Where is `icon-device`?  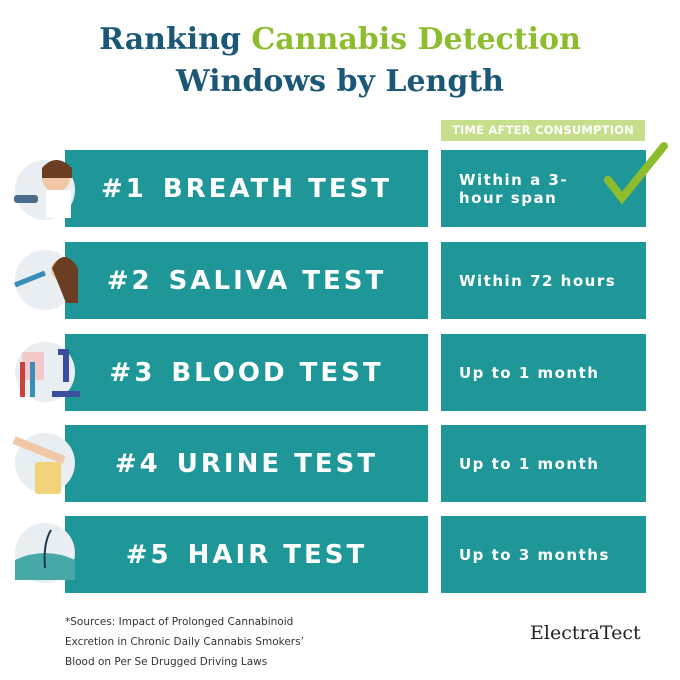 icon-device is located at coordinates (26, 199).